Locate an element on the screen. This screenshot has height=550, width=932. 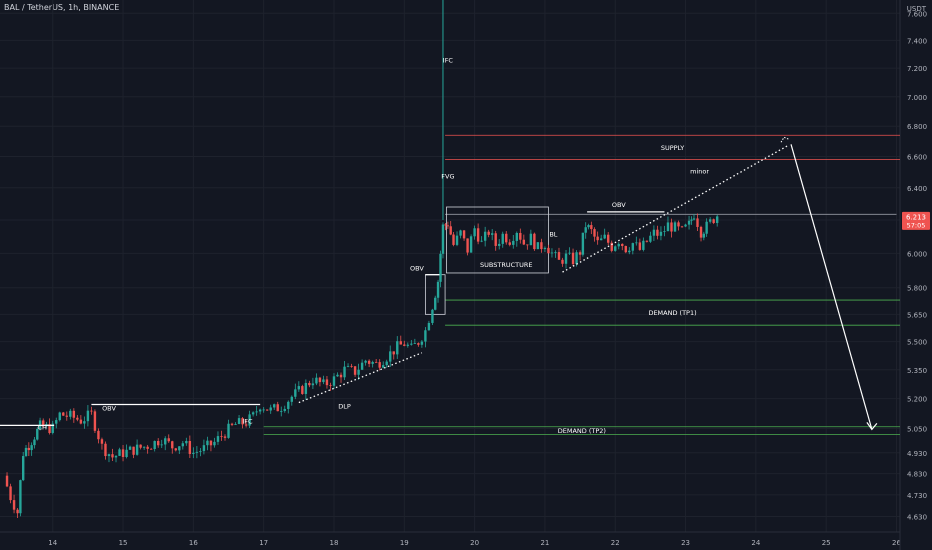
x-tick-label: 15 is located at coordinates (123, 543).